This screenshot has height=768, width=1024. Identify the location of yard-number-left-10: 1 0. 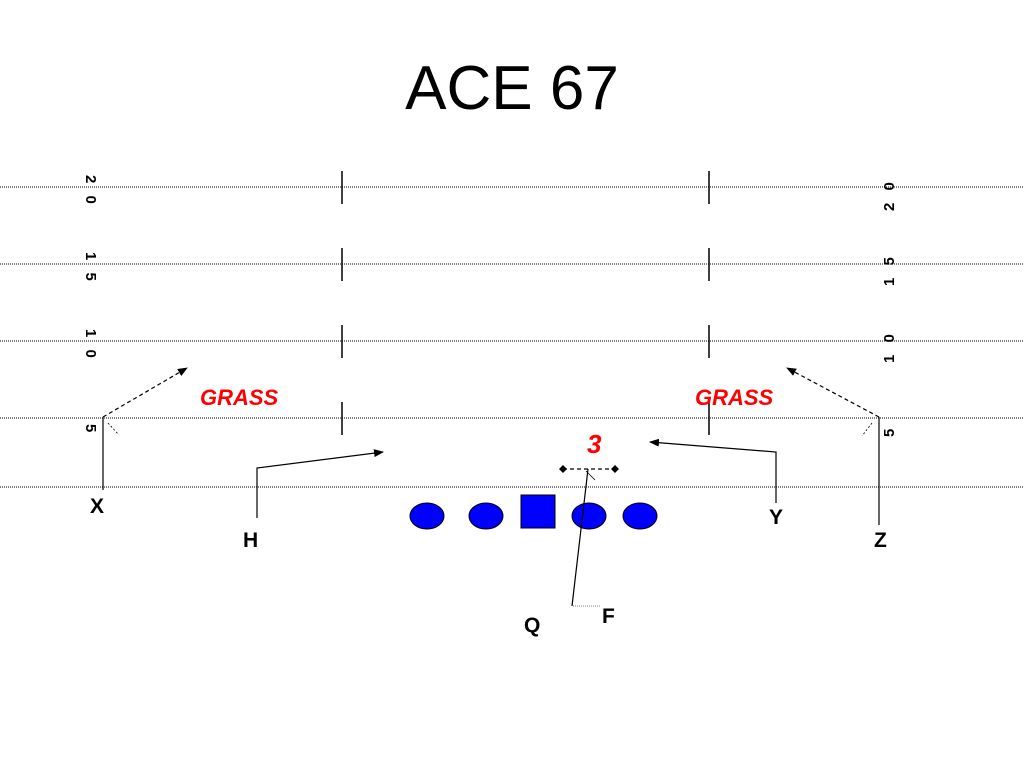
(90, 345).